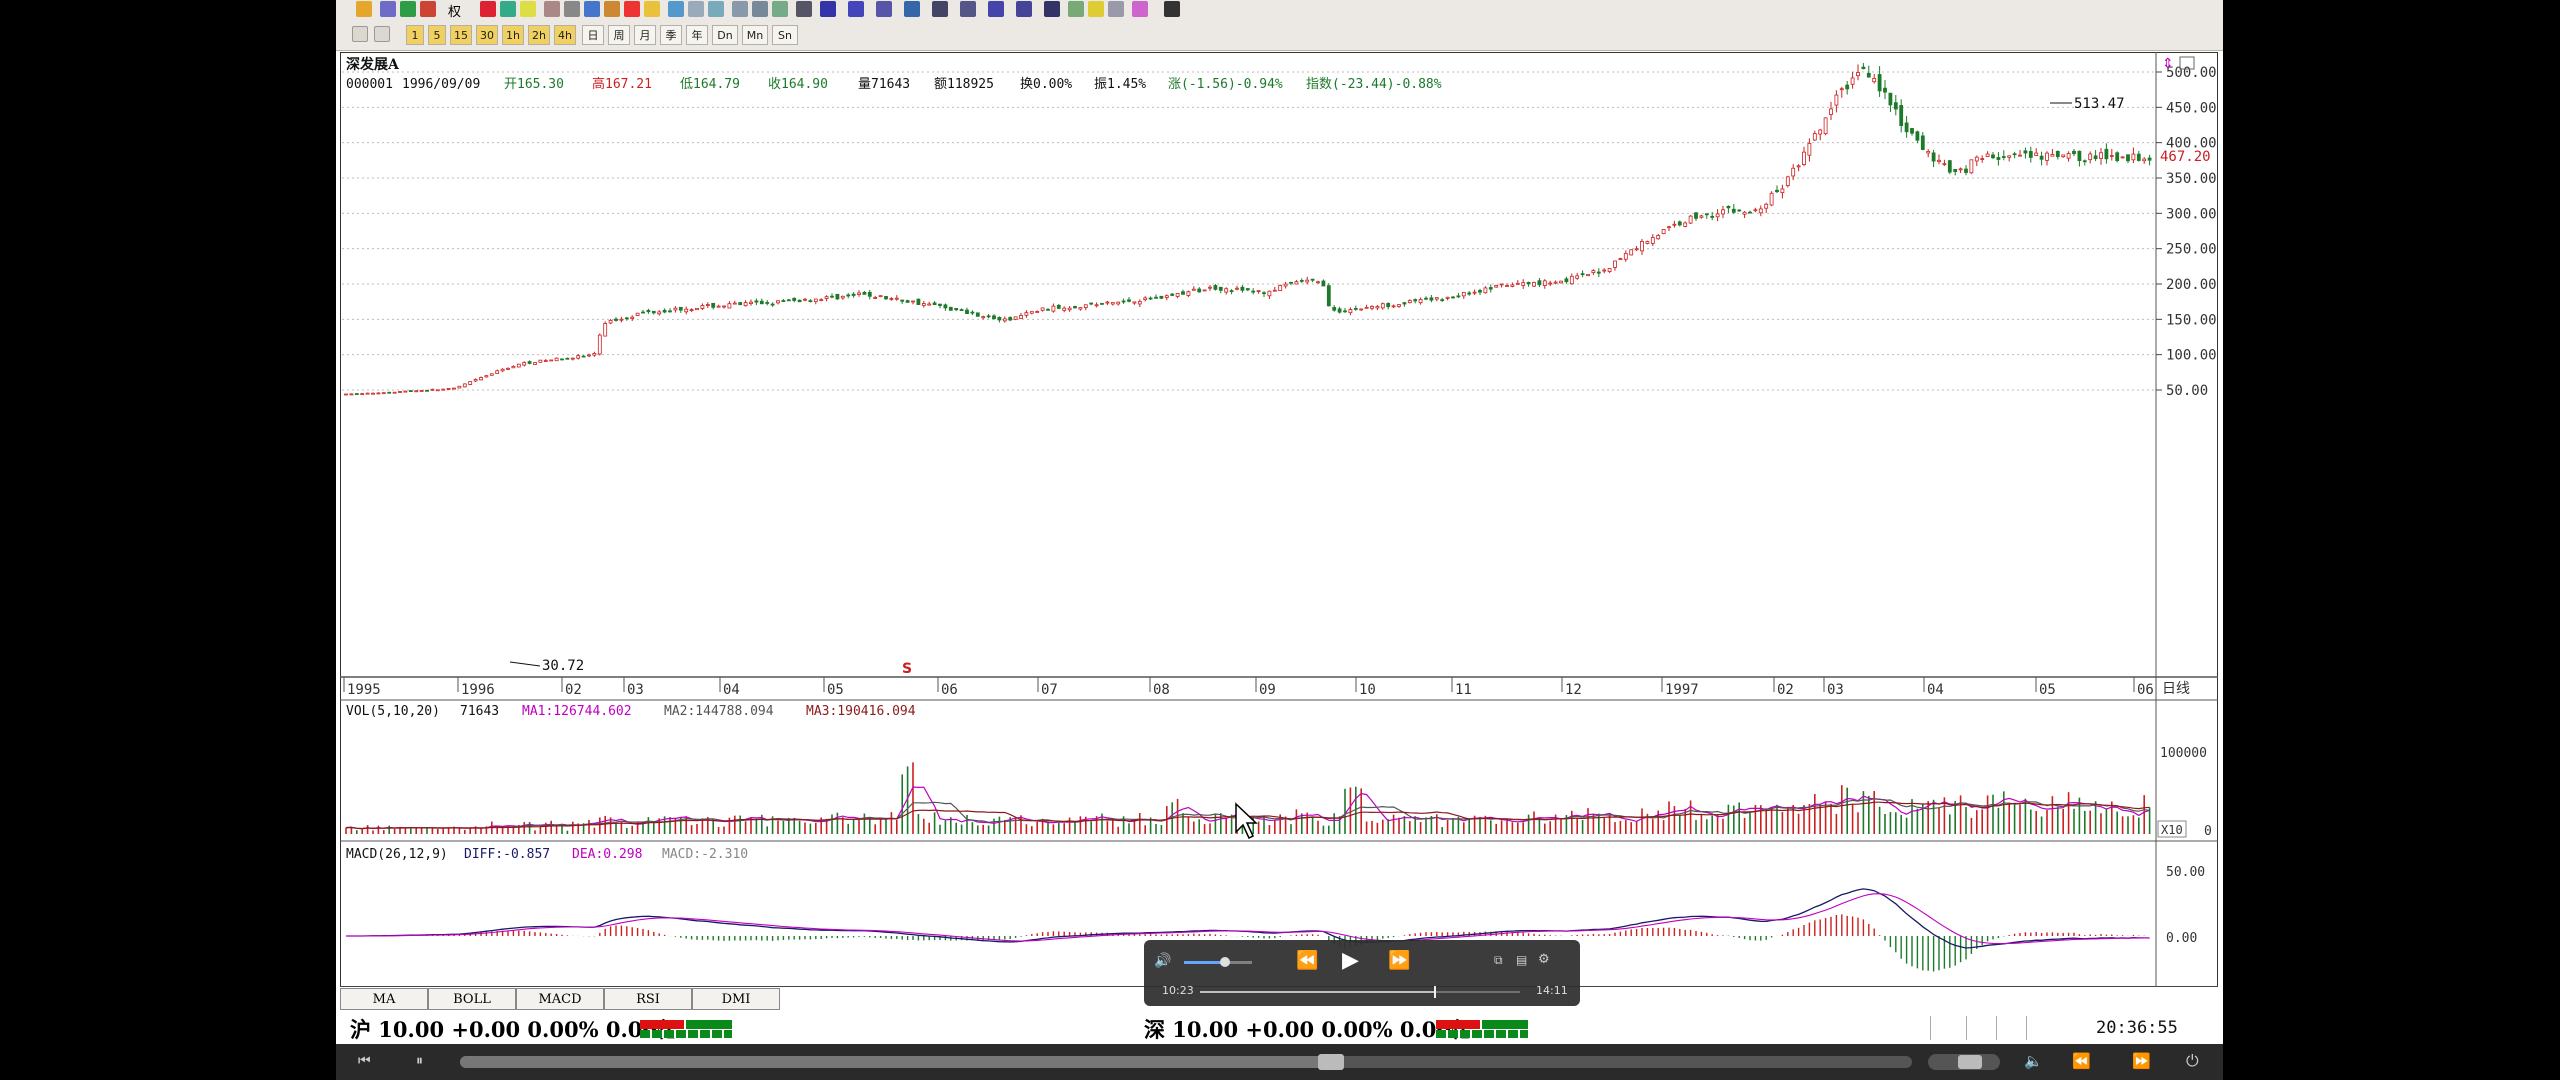  What do you see at coordinates (912, 9) in the screenshot?
I see `fib-icon` at bounding box center [912, 9].